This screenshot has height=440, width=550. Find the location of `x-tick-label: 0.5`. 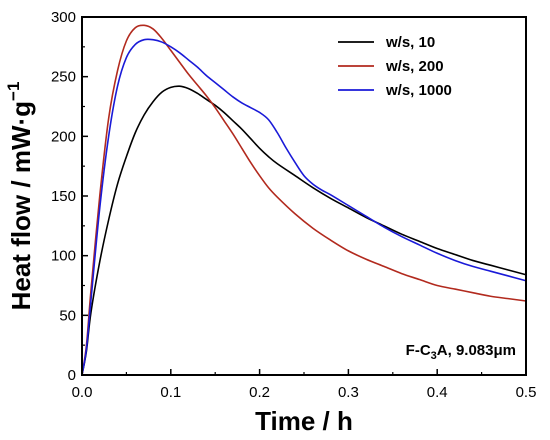

x-tick-label: 0.5 is located at coordinates (526, 392).